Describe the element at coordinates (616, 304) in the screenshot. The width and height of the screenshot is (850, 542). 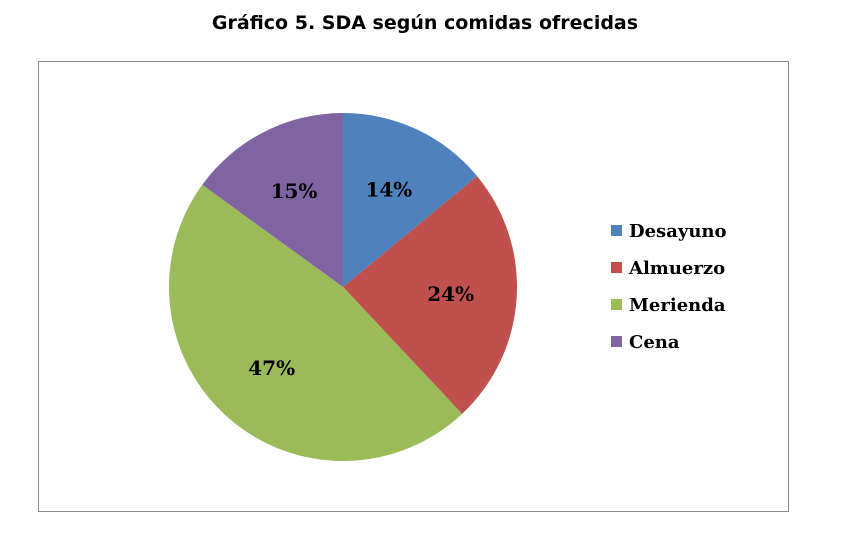
I see `legend-swatch-merienda` at that location.